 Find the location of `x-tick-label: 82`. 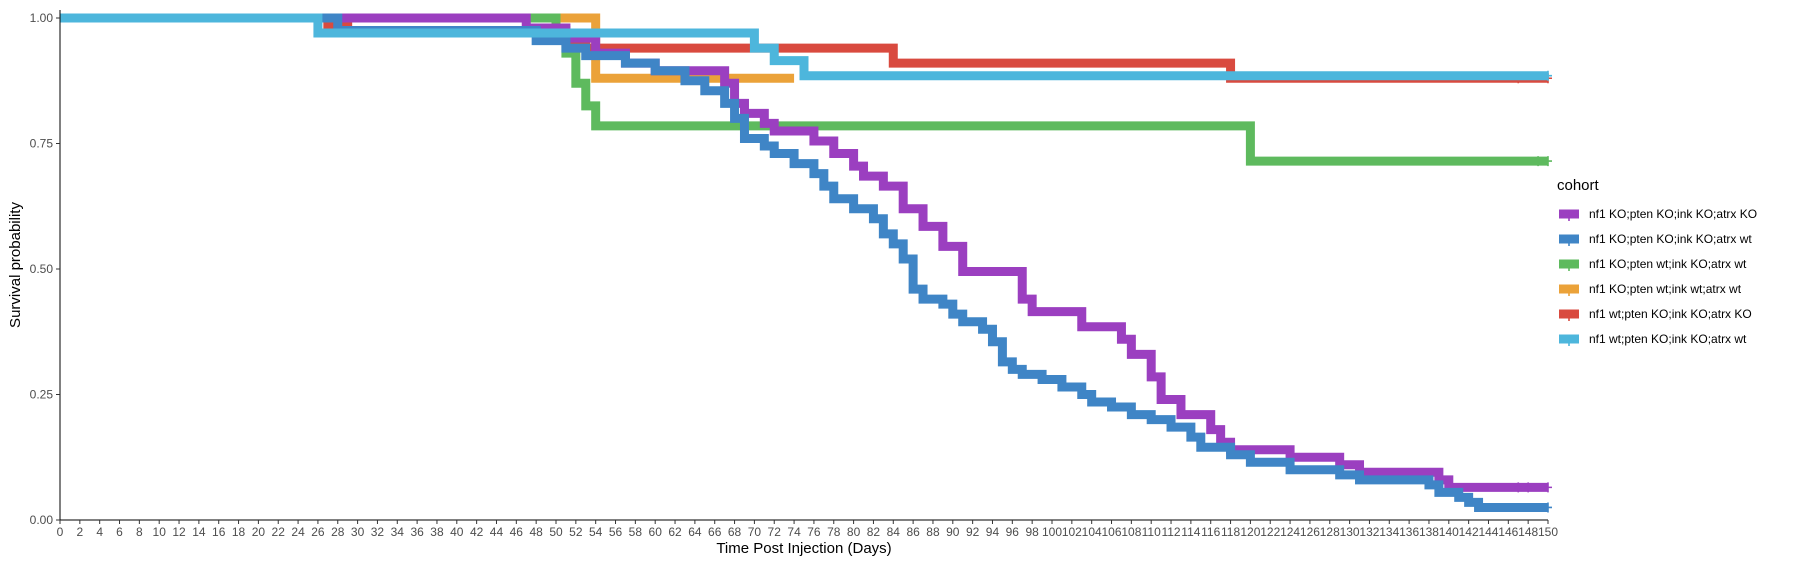

x-tick-label: 82 is located at coordinates (874, 532).